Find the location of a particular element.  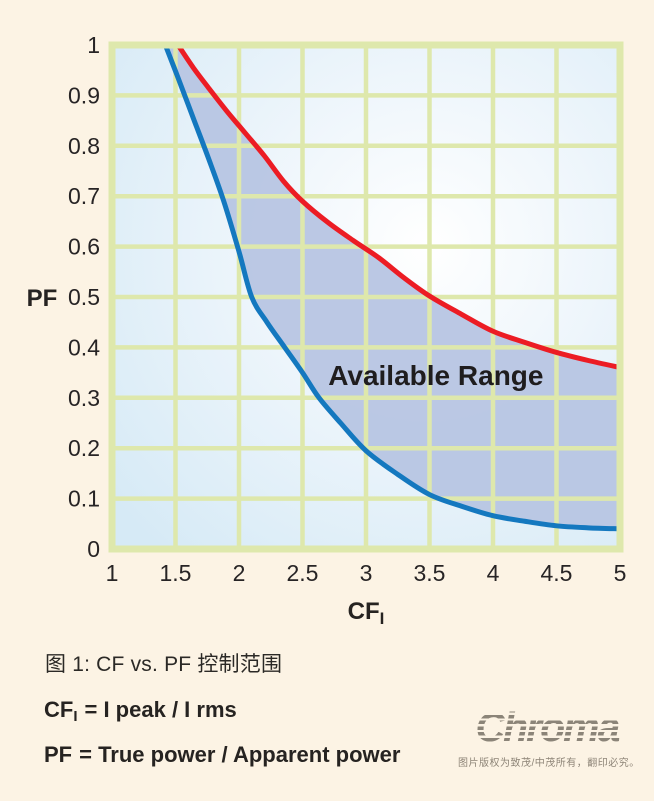

y-tick-label: 0.2 is located at coordinates (84, 448).